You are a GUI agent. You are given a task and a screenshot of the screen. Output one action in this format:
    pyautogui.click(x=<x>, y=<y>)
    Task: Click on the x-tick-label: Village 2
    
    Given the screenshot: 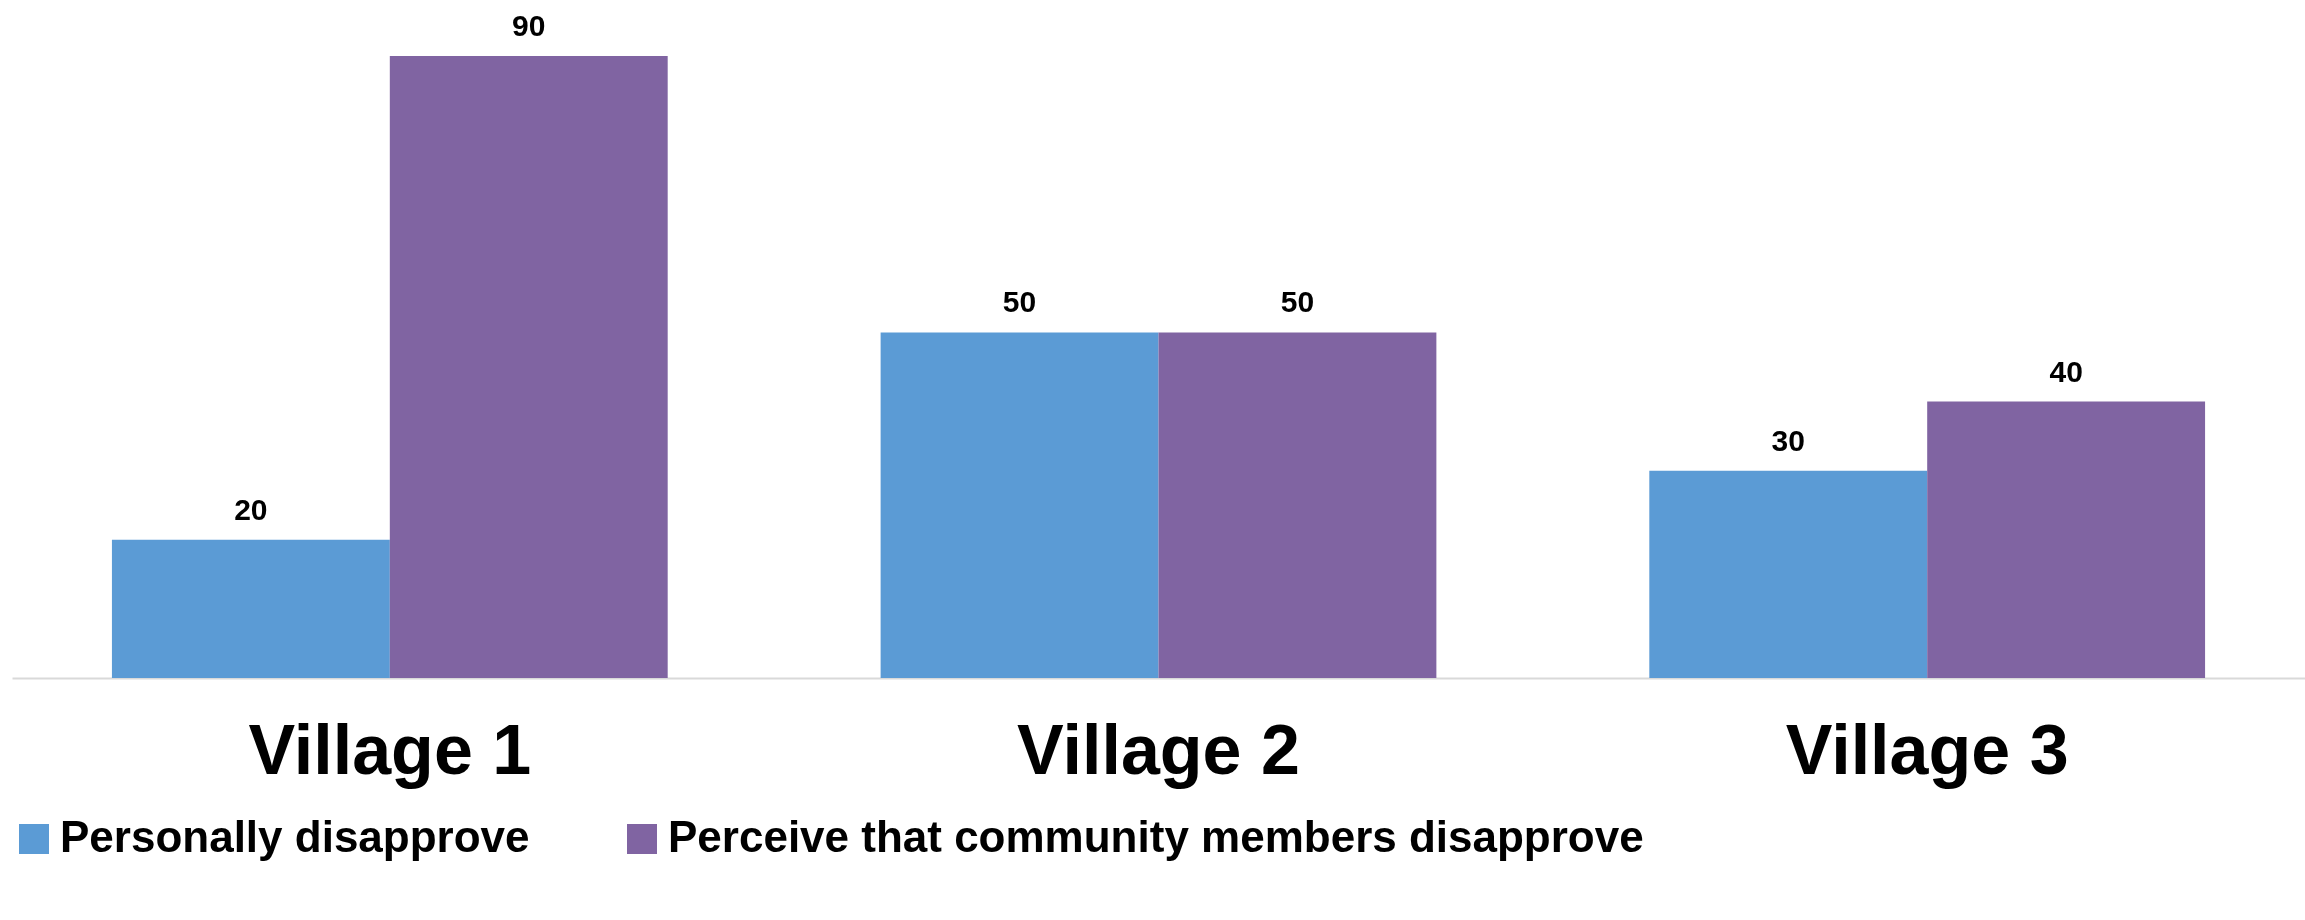 What is the action you would take?
    pyautogui.click(x=1158, y=749)
    